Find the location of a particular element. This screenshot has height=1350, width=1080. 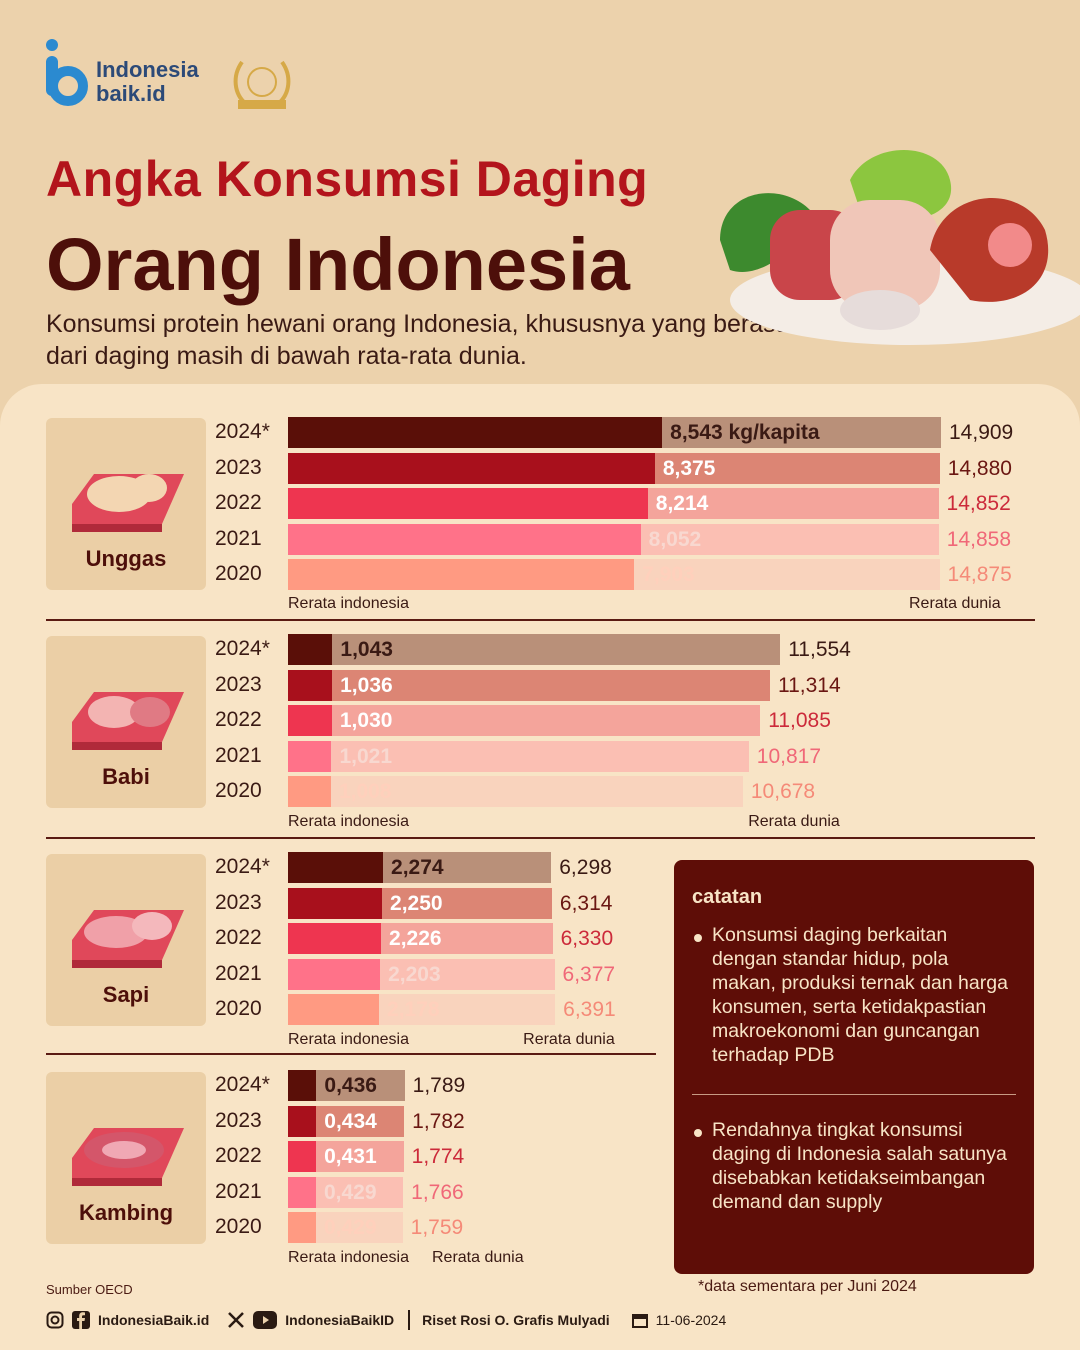

footer-separator is located at coordinates (409, 1320).